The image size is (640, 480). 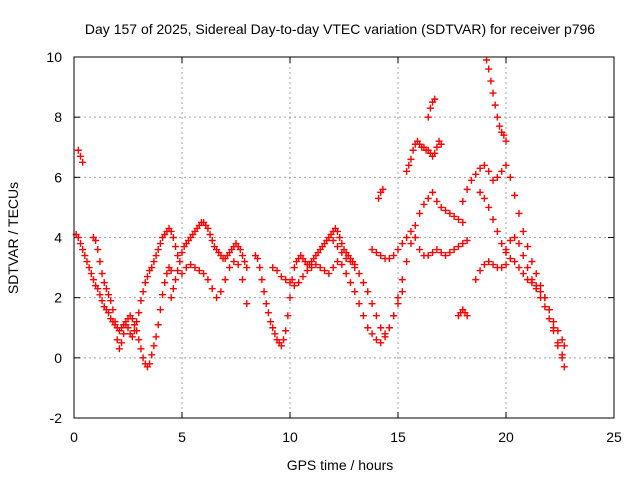 What do you see at coordinates (506, 437) in the screenshot?
I see `x-tick-label: 20` at bounding box center [506, 437].